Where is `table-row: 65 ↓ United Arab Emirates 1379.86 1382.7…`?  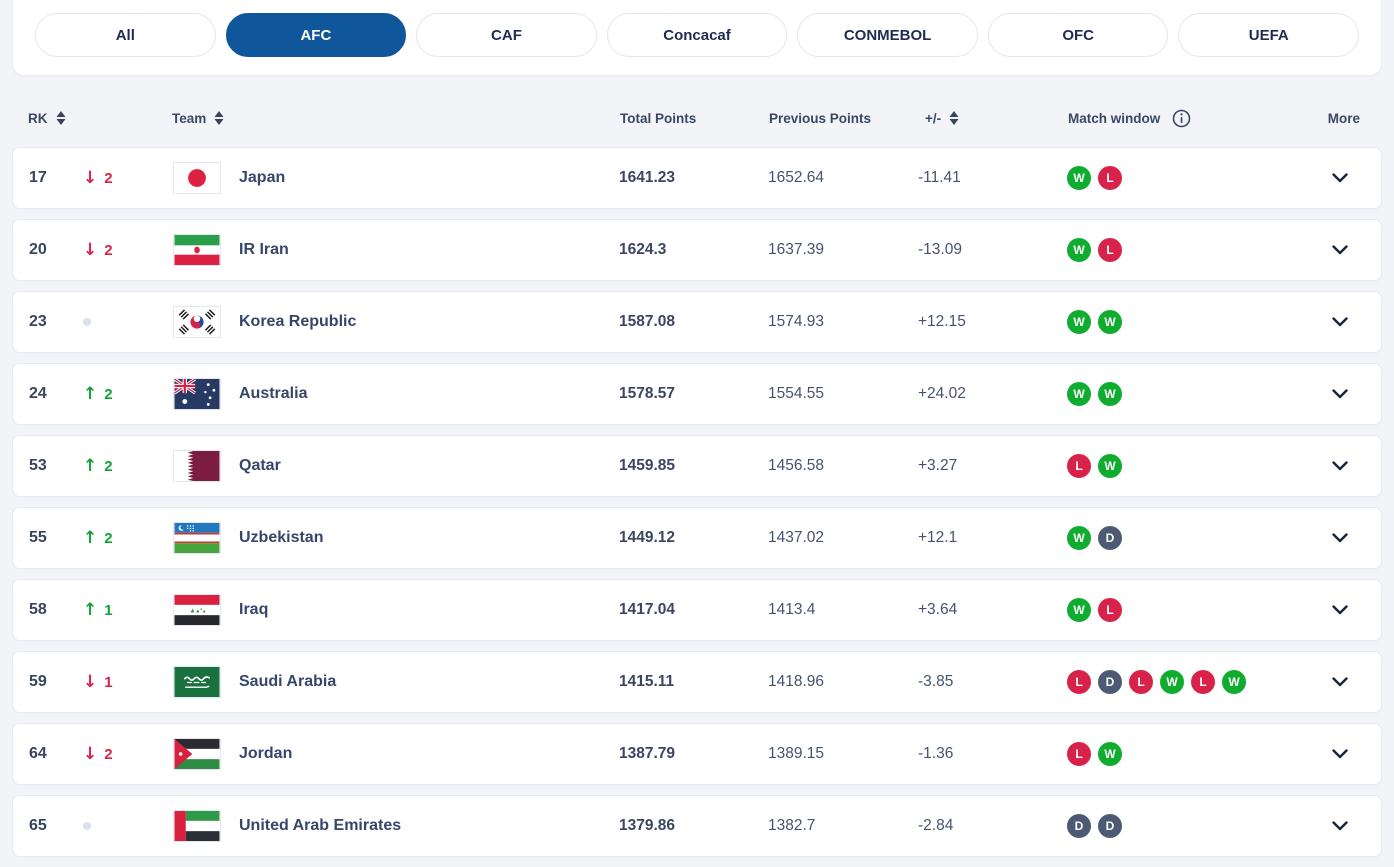 table-row: 65 ↓ United Arab Emirates 1379.86 1382.7… is located at coordinates (697, 826).